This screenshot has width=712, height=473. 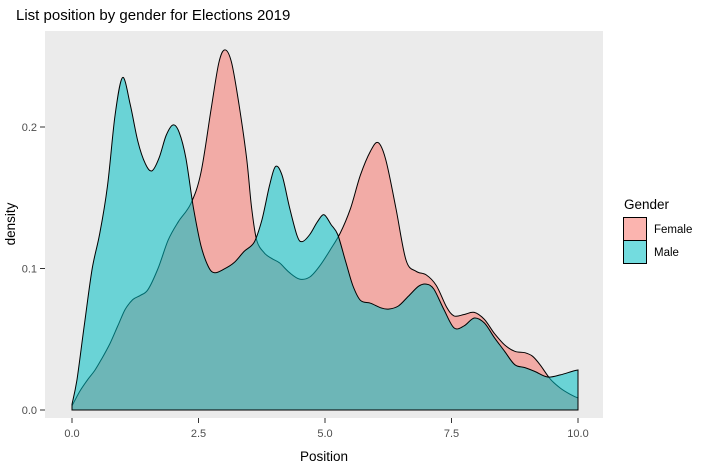 I want to click on x-axis-title: Position, so click(x=324, y=456).